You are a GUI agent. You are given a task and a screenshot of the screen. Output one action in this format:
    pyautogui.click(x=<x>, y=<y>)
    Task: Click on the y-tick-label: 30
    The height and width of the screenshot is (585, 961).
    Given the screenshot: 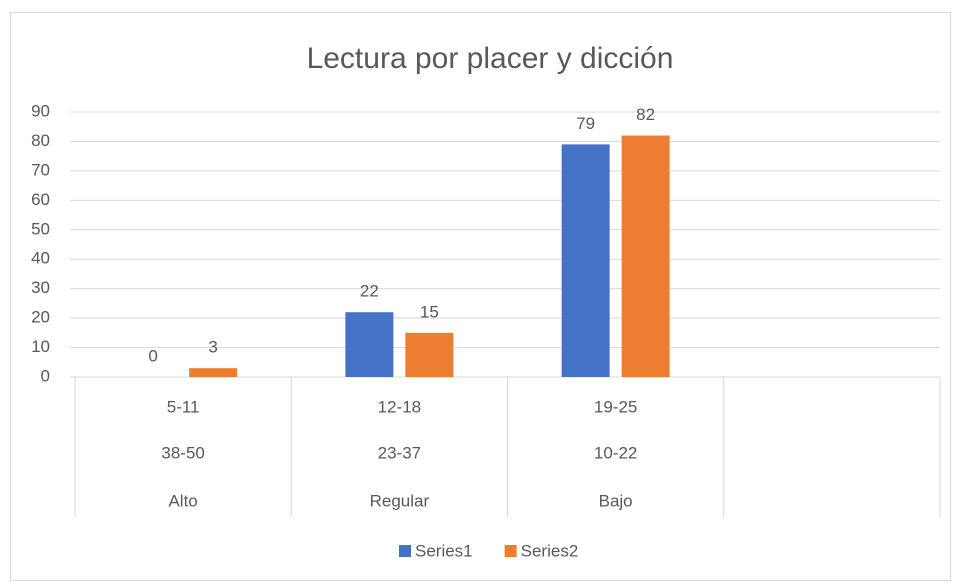 What is the action you would take?
    pyautogui.click(x=40, y=287)
    